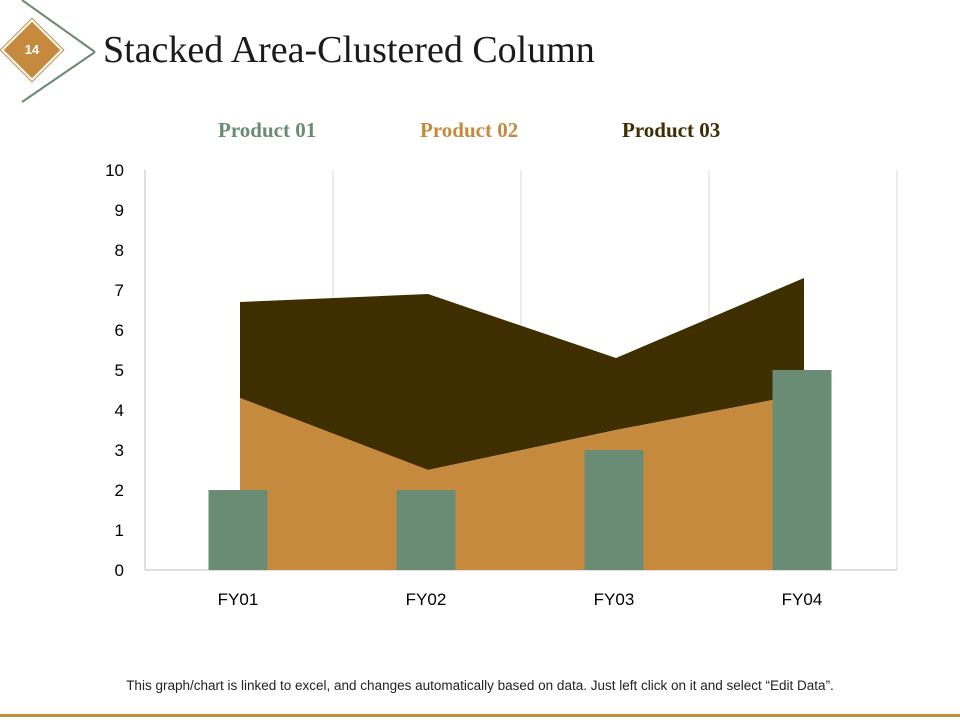  What do you see at coordinates (802, 599) in the screenshot?
I see `x-tick-label: FY04` at bounding box center [802, 599].